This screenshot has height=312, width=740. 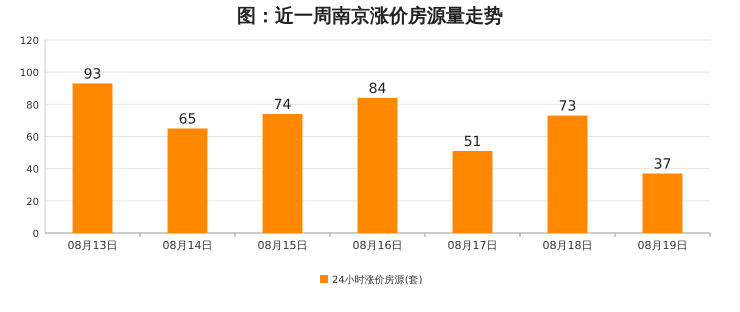 What do you see at coordinates (283, 104) in the screenshot?
I see `data-label: 74` at bounding box center [283, 104].